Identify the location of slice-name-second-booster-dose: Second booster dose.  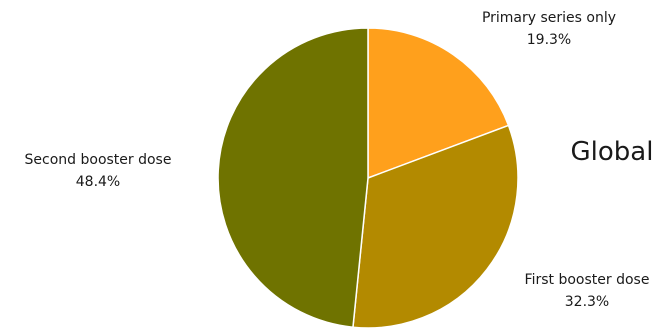
(98, 160).